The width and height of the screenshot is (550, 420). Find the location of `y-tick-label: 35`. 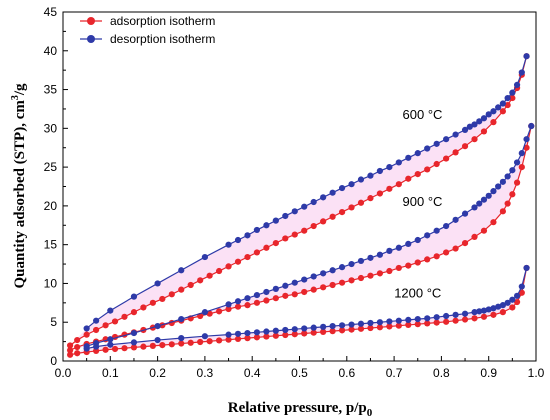

y-tick-label: 35 is located at coordinates (51, 90).